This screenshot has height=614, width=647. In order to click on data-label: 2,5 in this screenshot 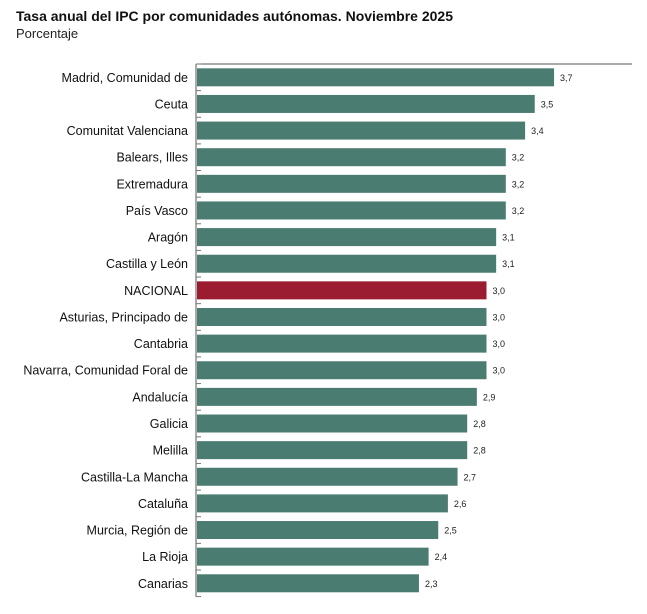, I will do `click(450, 531)`.